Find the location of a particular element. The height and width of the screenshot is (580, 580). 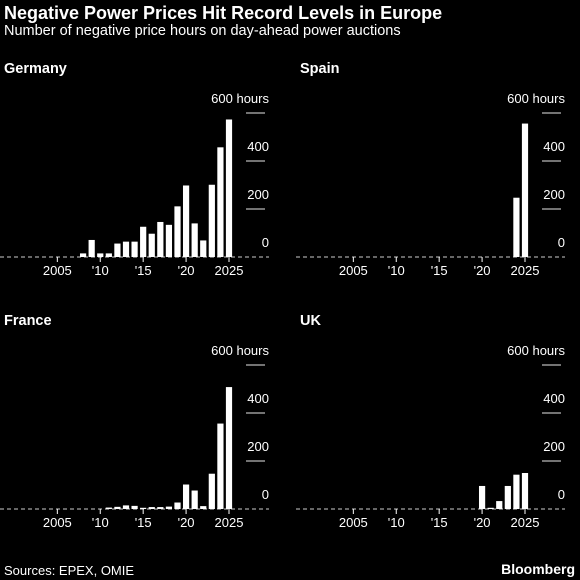

bar-spain-2024 is located at coordinates (516, 227).